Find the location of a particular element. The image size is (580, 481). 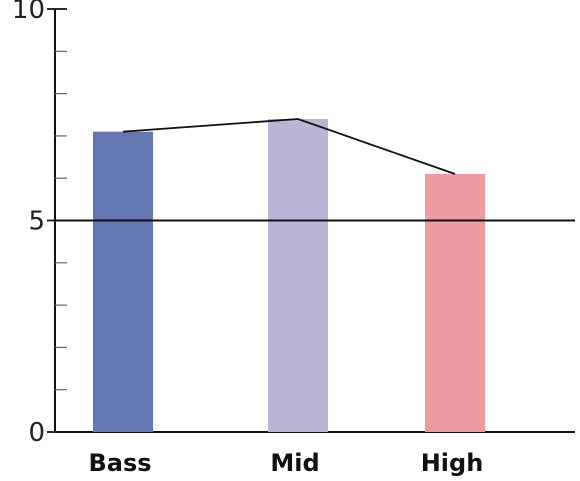

y-tick-label: 5 is located at coordinates (36, 222).